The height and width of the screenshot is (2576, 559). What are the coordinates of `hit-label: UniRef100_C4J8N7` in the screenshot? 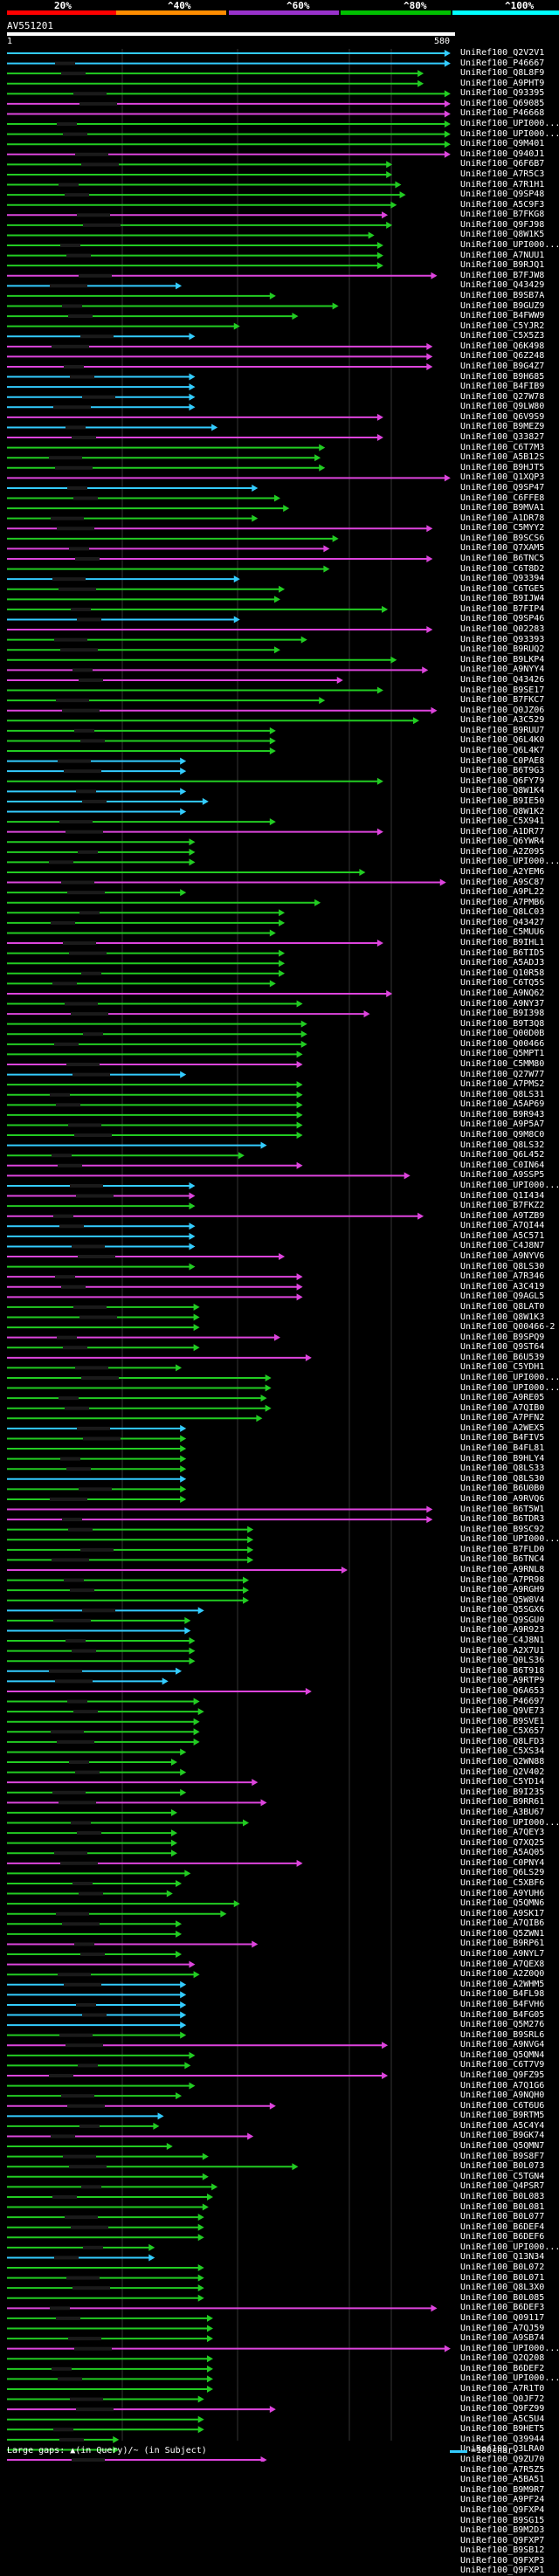 It's located at (502, 1246).